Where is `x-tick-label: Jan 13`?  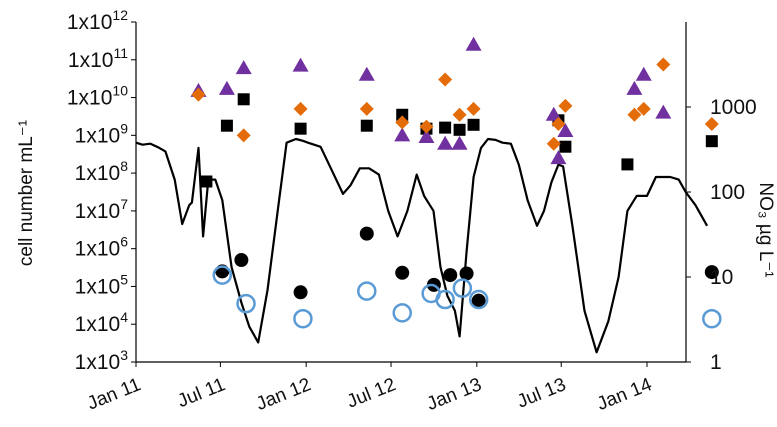
x-tick-label: Jan 13 is located at coordinates (454, 394).